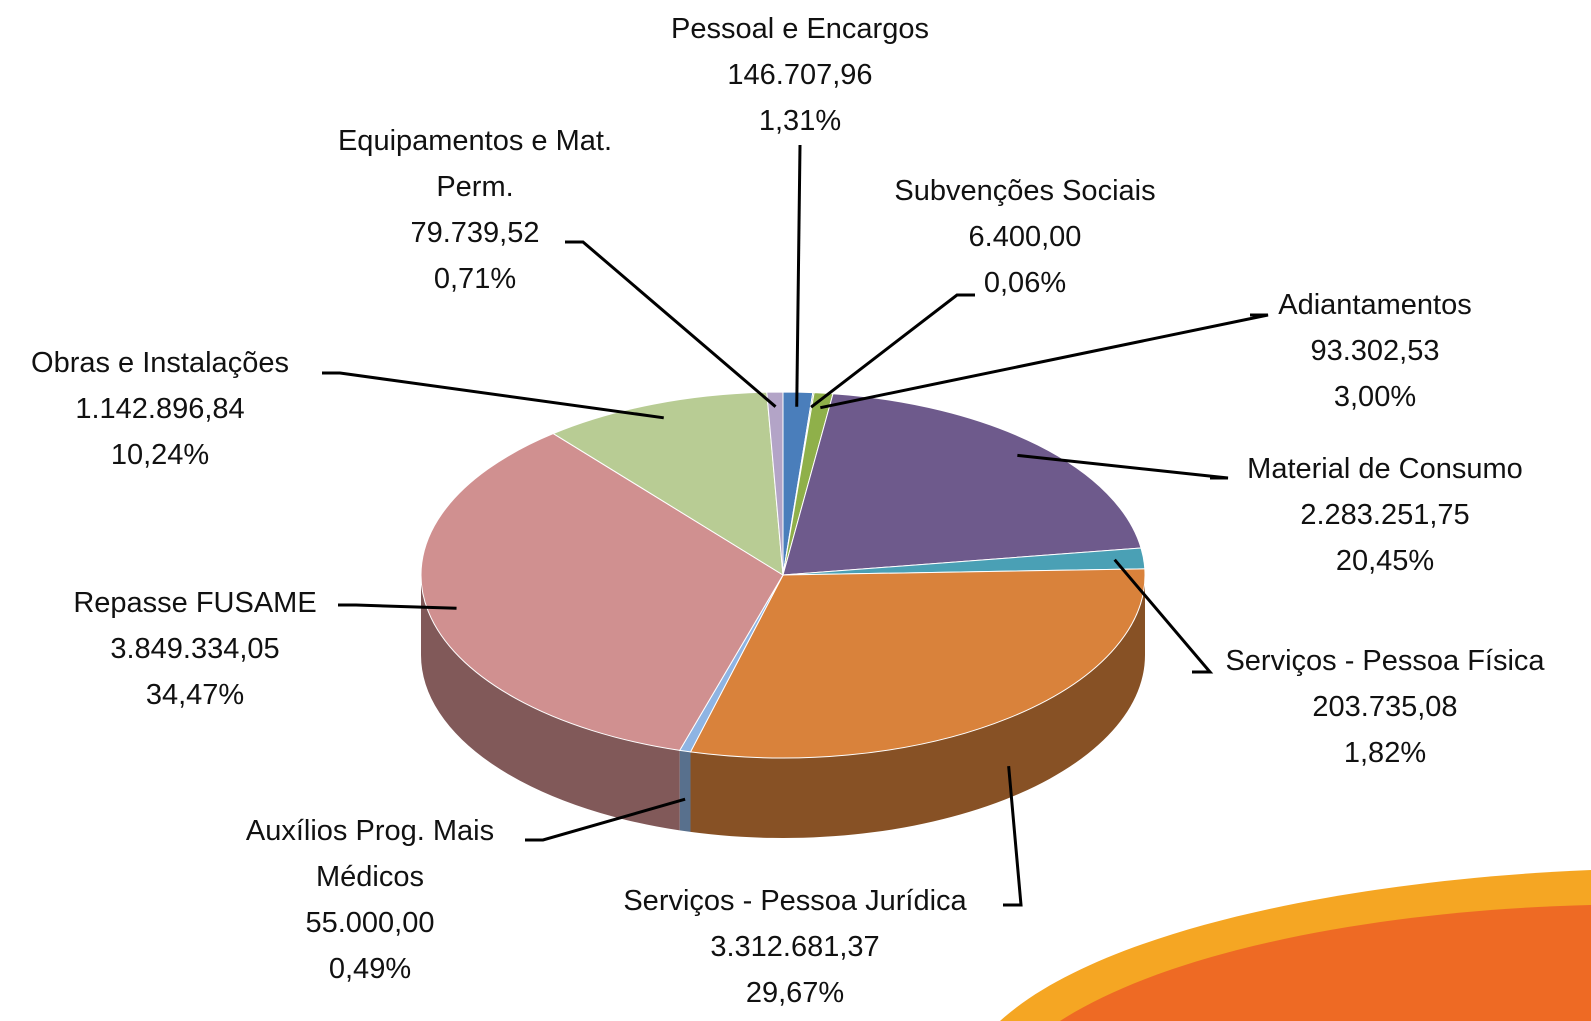  What do you see at coordinates (800, 29) in the screenshot?
I see `label-line: Pessoal e Encargos` at bounding box center [800, 29].